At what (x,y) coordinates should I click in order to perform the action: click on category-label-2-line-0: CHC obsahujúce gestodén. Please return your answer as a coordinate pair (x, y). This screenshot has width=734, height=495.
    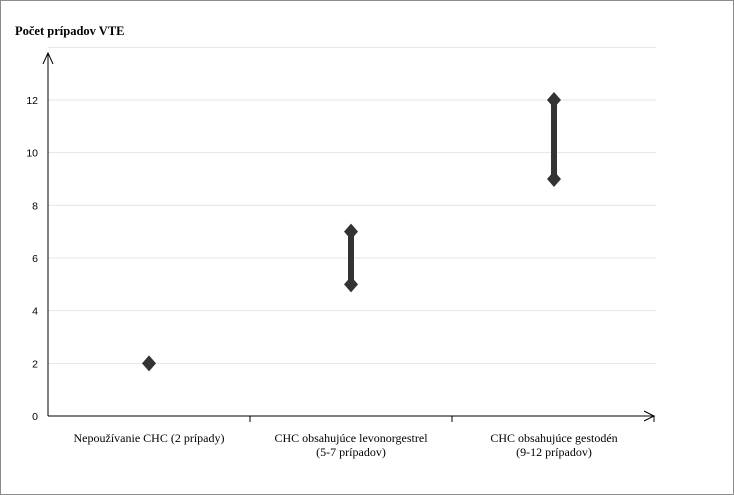
    Looking at the image, I should click on (553, 438).